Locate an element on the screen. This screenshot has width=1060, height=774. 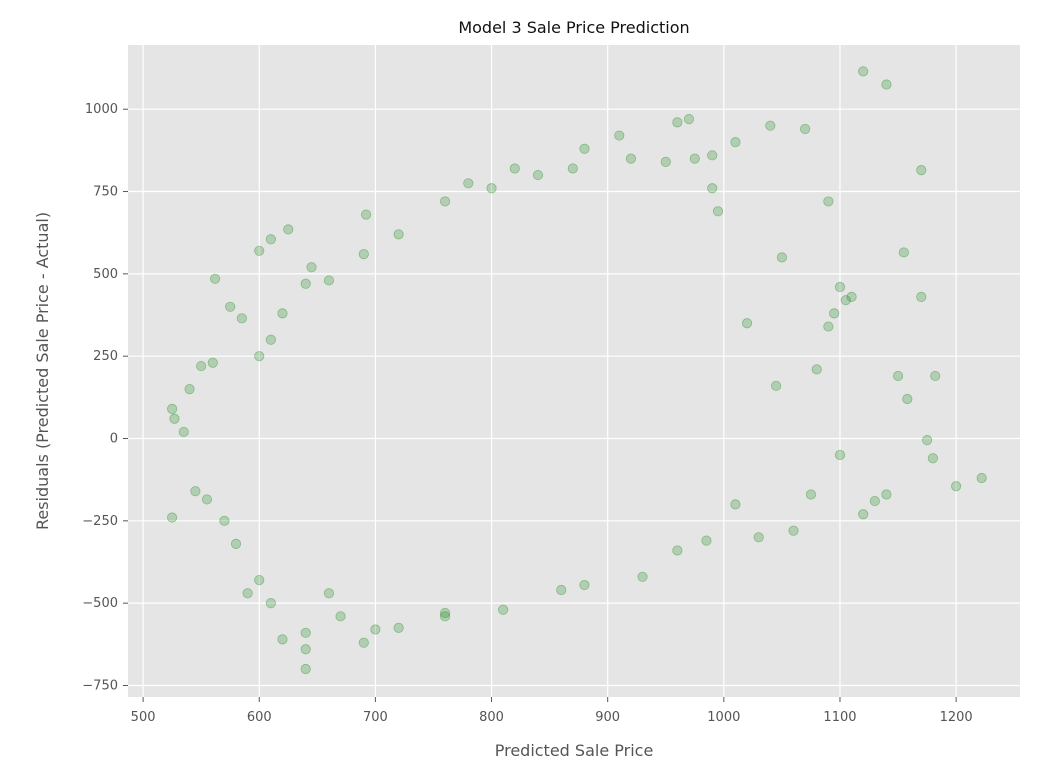
x-axis-label: Predicted Sale Price is located at coordinates (574, 750).